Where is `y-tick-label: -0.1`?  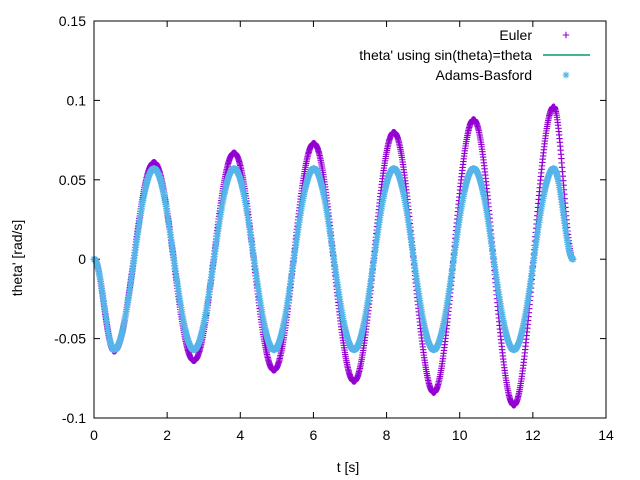 y-tick-label: -0.1 is located at coordinates (74, 418).